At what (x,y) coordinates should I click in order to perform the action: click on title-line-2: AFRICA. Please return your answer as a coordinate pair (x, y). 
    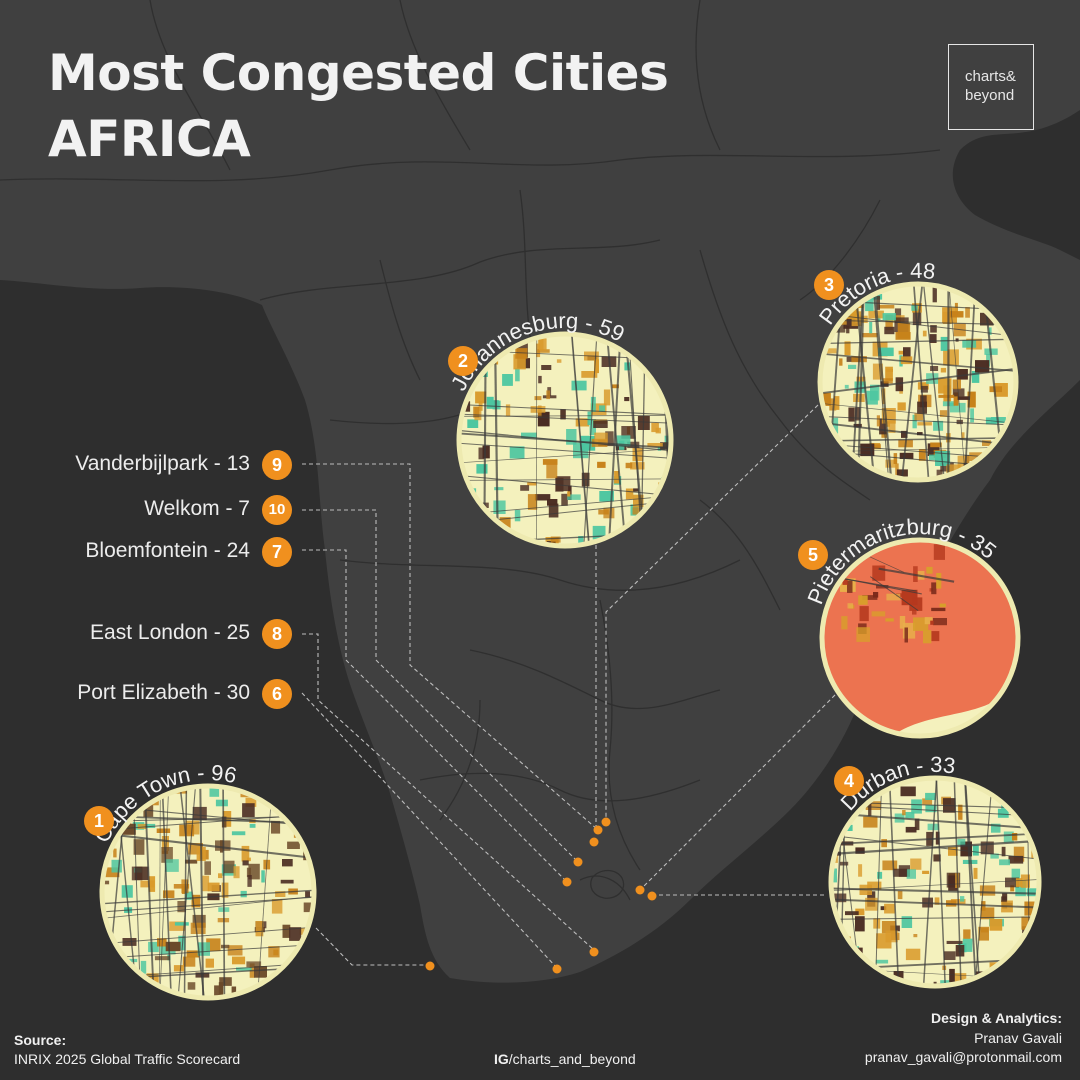
    Looking at the image, I should click on (149, 139).